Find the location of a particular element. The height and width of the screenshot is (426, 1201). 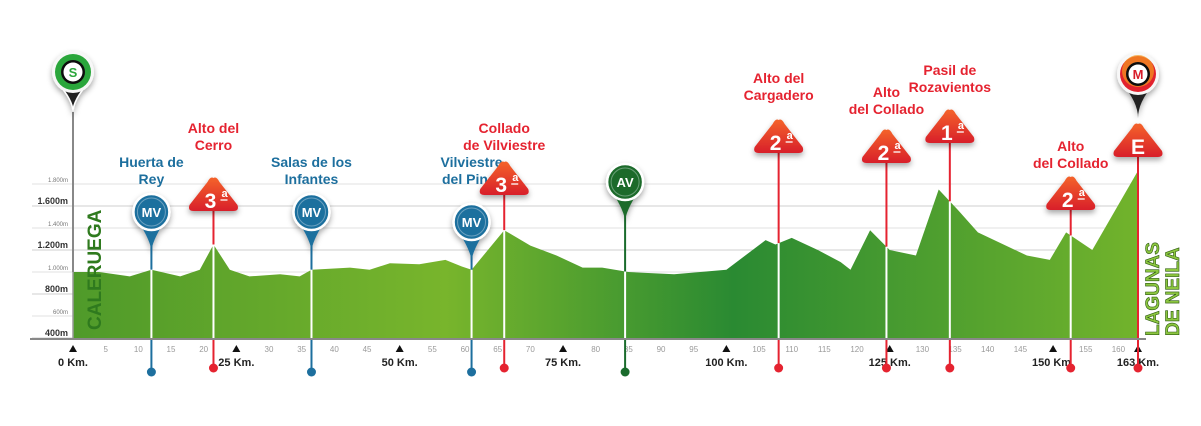

x-major-tick-label: 25 Km. is located at coordinates (236, 363).